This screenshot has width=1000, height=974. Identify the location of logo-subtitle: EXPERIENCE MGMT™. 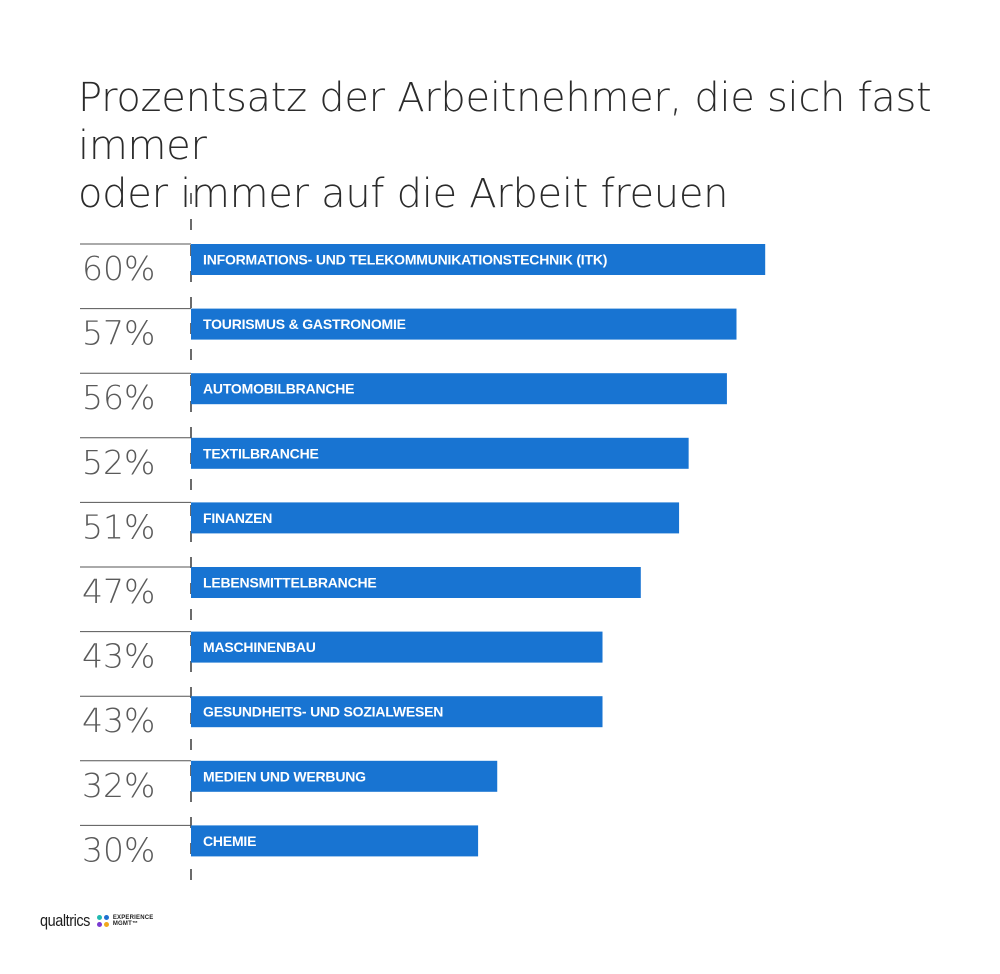
(133, 921).